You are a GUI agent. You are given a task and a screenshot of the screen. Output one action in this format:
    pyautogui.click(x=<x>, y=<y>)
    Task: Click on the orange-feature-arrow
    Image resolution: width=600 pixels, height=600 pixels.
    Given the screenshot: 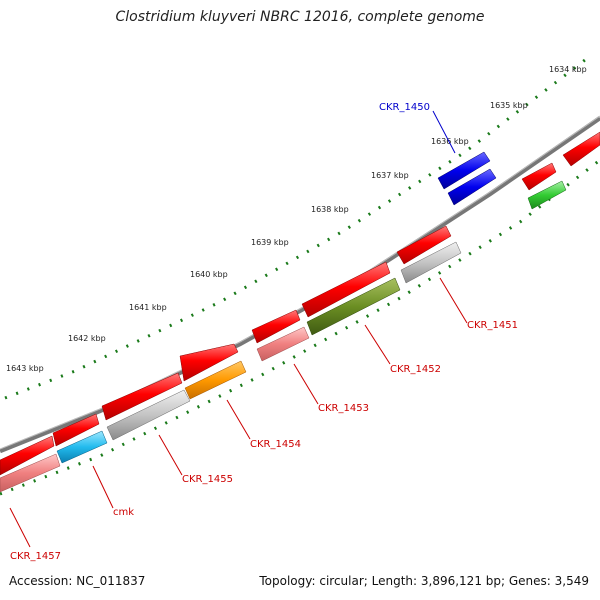 What is the action you would take?
    pyautogui.click(x=215, y=380)
    